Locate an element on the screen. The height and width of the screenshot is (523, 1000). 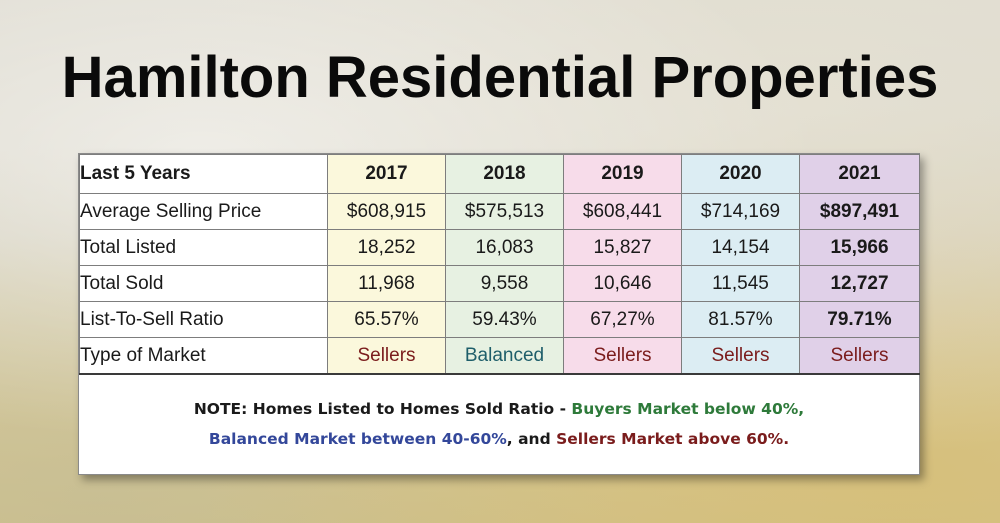
table-cell: 10,646 is located at coordinates (622, 283).